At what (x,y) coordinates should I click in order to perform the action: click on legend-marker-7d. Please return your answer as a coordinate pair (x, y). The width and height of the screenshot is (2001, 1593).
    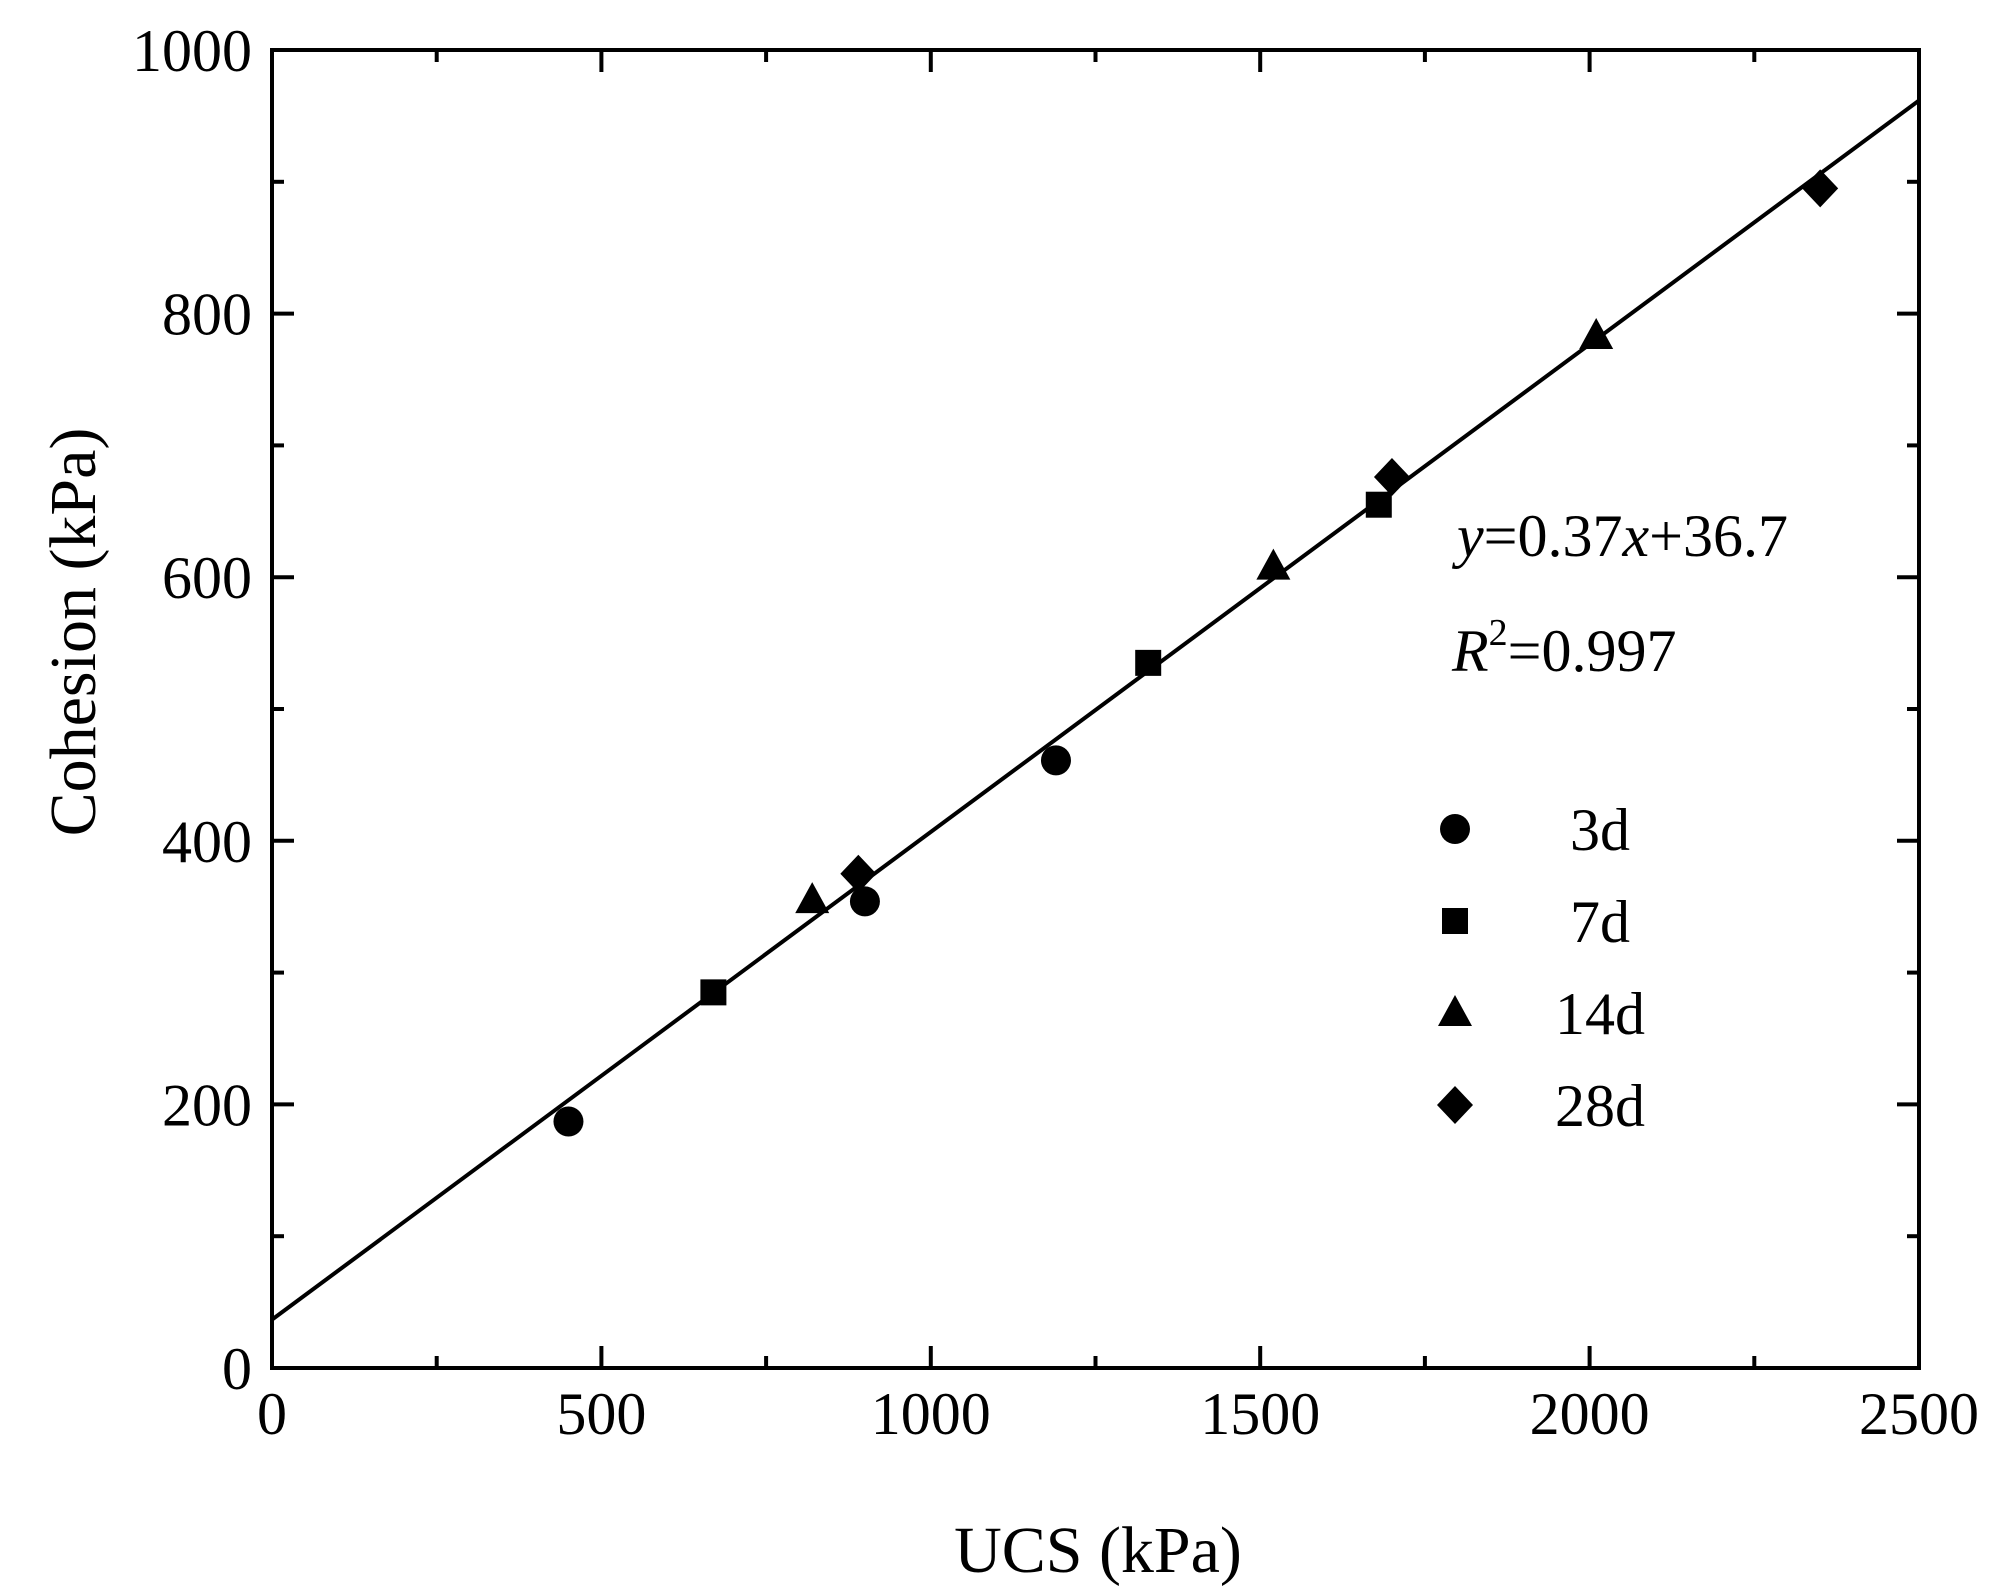
    Looking at the image, I should click on (1455, 921).